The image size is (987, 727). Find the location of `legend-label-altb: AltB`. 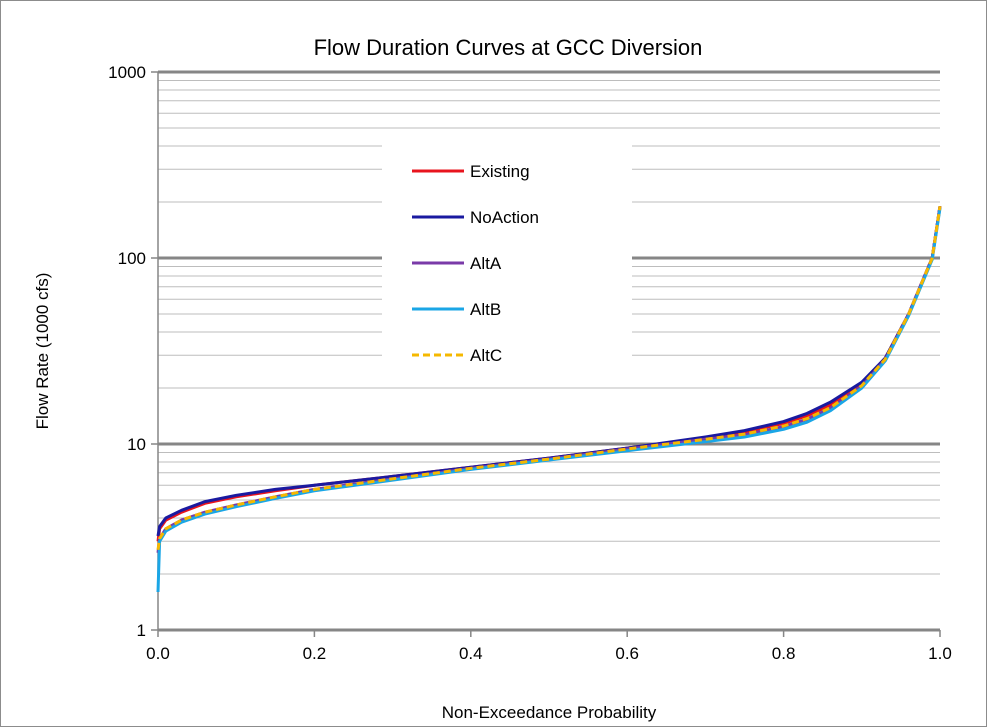

legend-label-altb: AltB is located at coordinates (485, 309).